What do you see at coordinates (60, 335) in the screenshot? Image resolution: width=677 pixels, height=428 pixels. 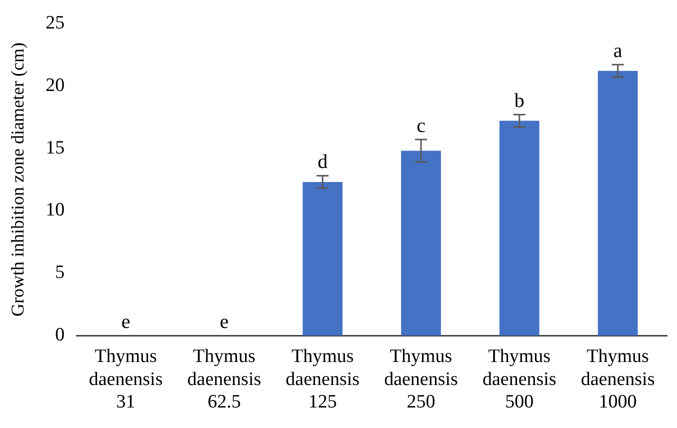 I see `y-tick-label: 0` at bounding box center [60, 335].